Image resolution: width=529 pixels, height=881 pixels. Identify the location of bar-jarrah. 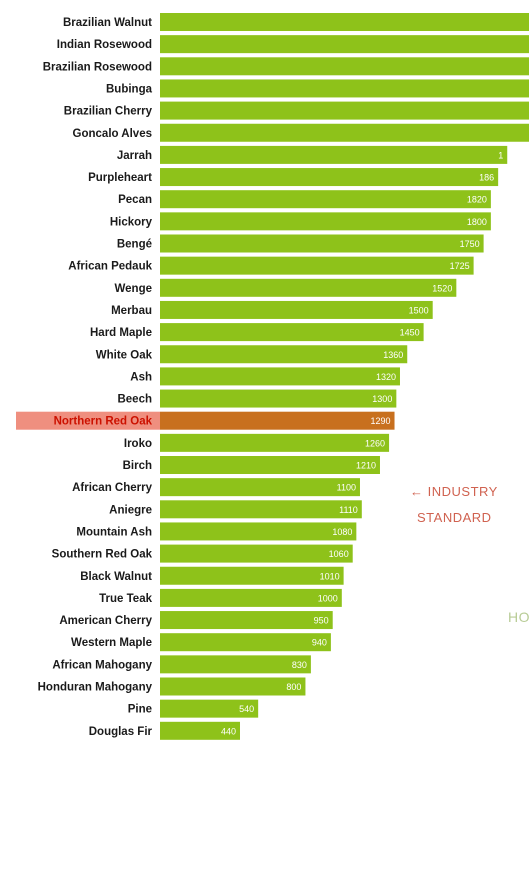
(334, 154).